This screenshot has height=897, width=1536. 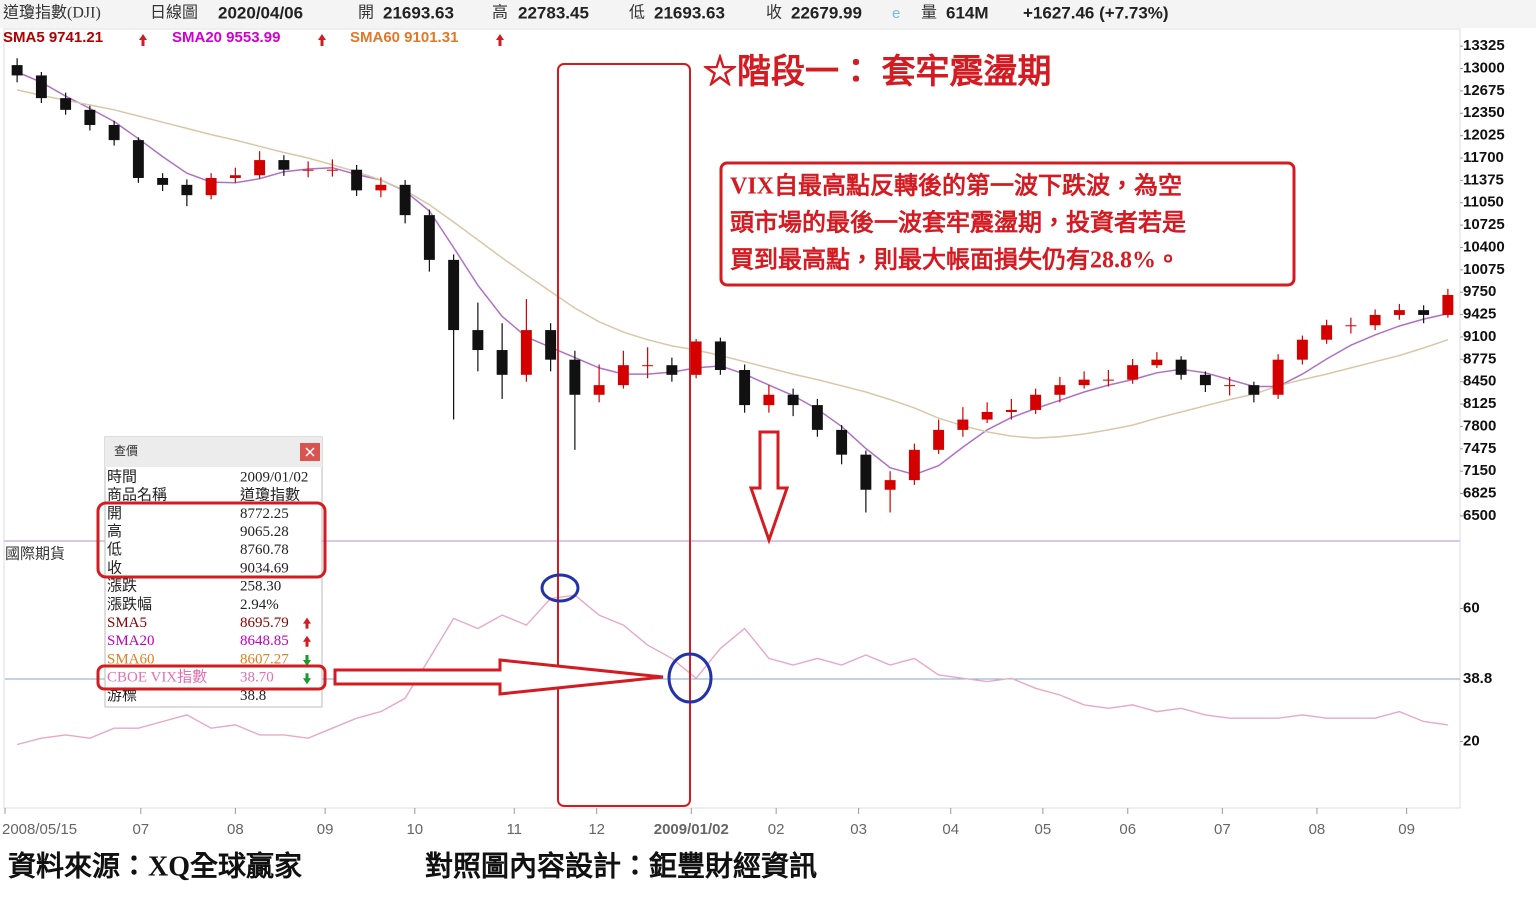 I want to click on y-tick-label: 13000, so click(x=1484, y=68).